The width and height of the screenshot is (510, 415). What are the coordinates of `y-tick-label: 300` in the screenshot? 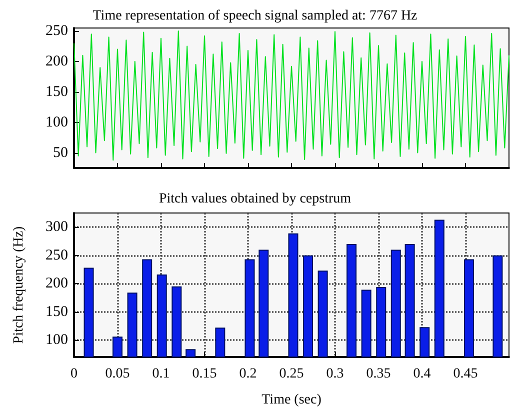 It's located at (57, 227).